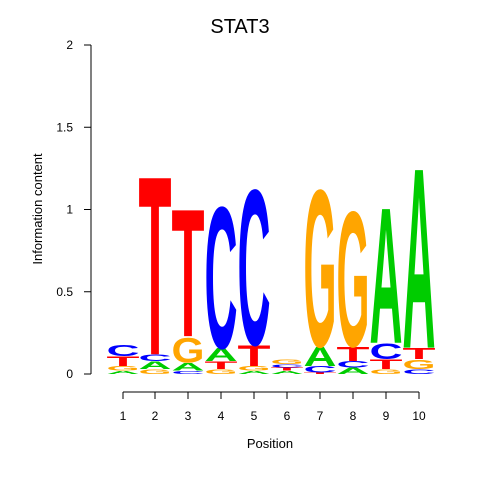  Describe the element at coordinates (74, 209) in the screenshot. I see `y-axis: 0 0.5 1 1.5 2` at that location.